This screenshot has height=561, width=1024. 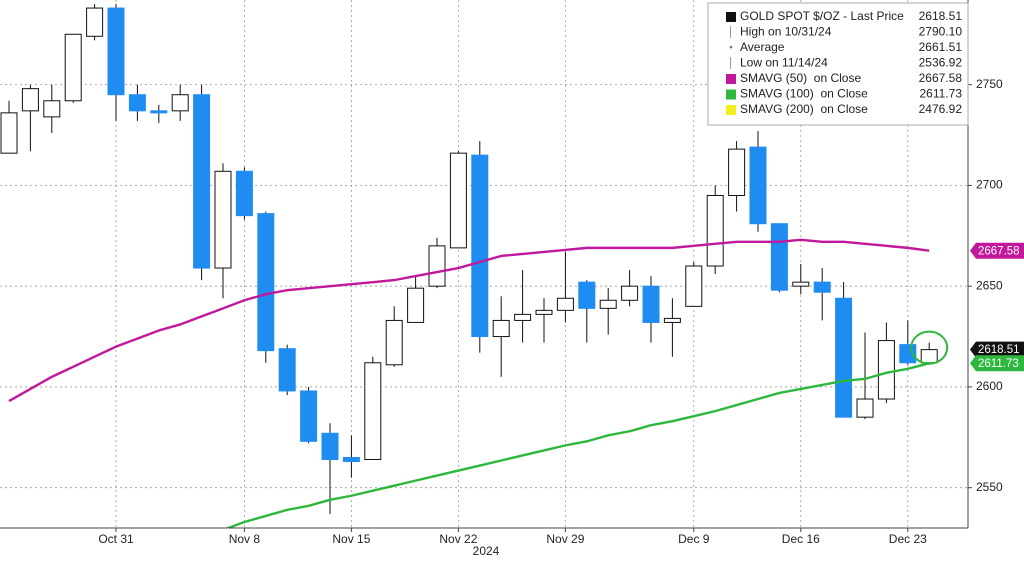 I want to click on x-sublabel: 2024, so click(x=486, y=551).